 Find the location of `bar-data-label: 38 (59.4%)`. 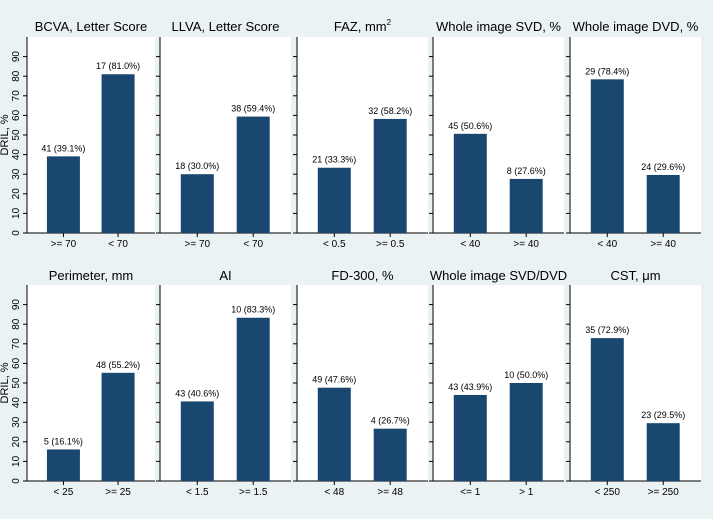

bar-data-label: 38 (59.4%) is located at coordinates (253, 109).